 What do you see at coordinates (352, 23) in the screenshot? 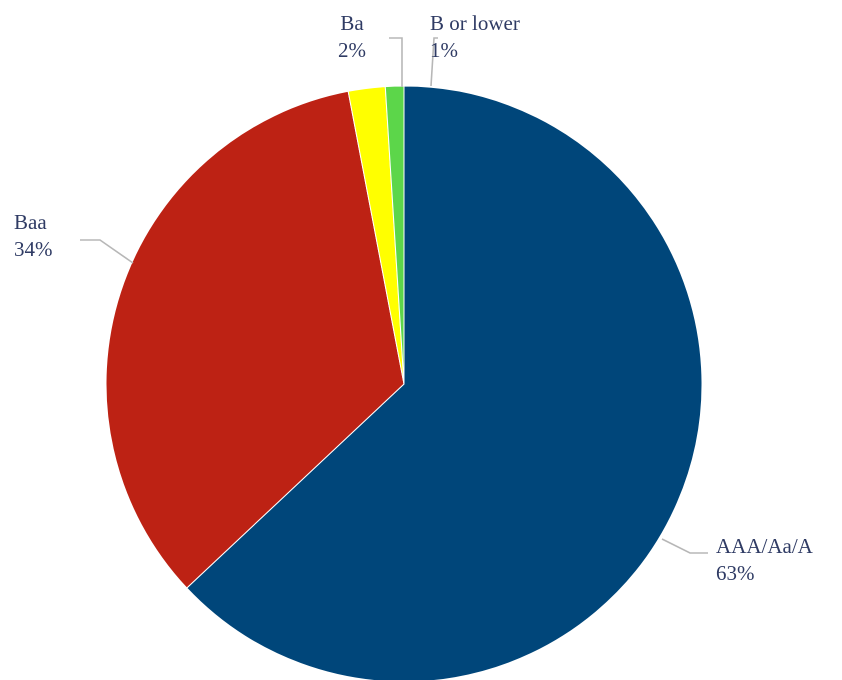
I see `data-label-name-ba: Ba` at bounding box center [352, 23].